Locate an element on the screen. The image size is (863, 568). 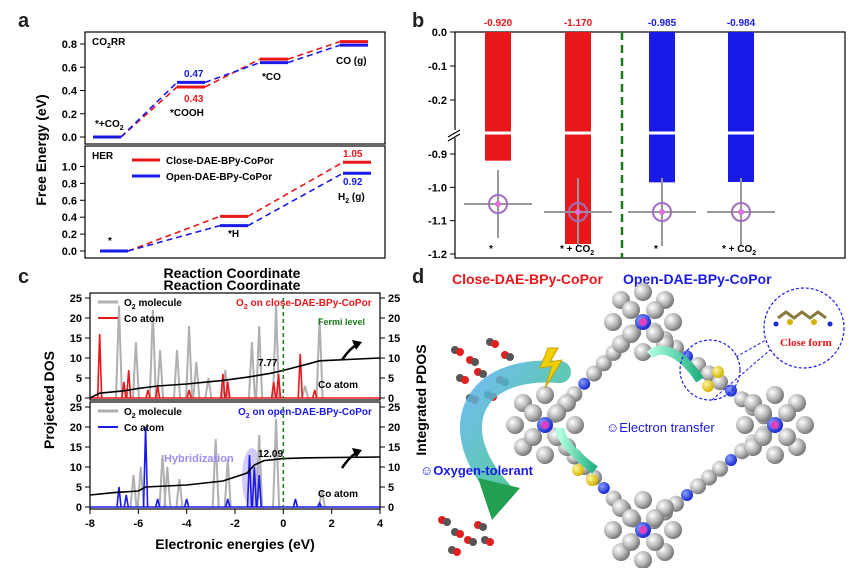
a-top-tick-label: 0.8 is located at coordinates (69, 45).